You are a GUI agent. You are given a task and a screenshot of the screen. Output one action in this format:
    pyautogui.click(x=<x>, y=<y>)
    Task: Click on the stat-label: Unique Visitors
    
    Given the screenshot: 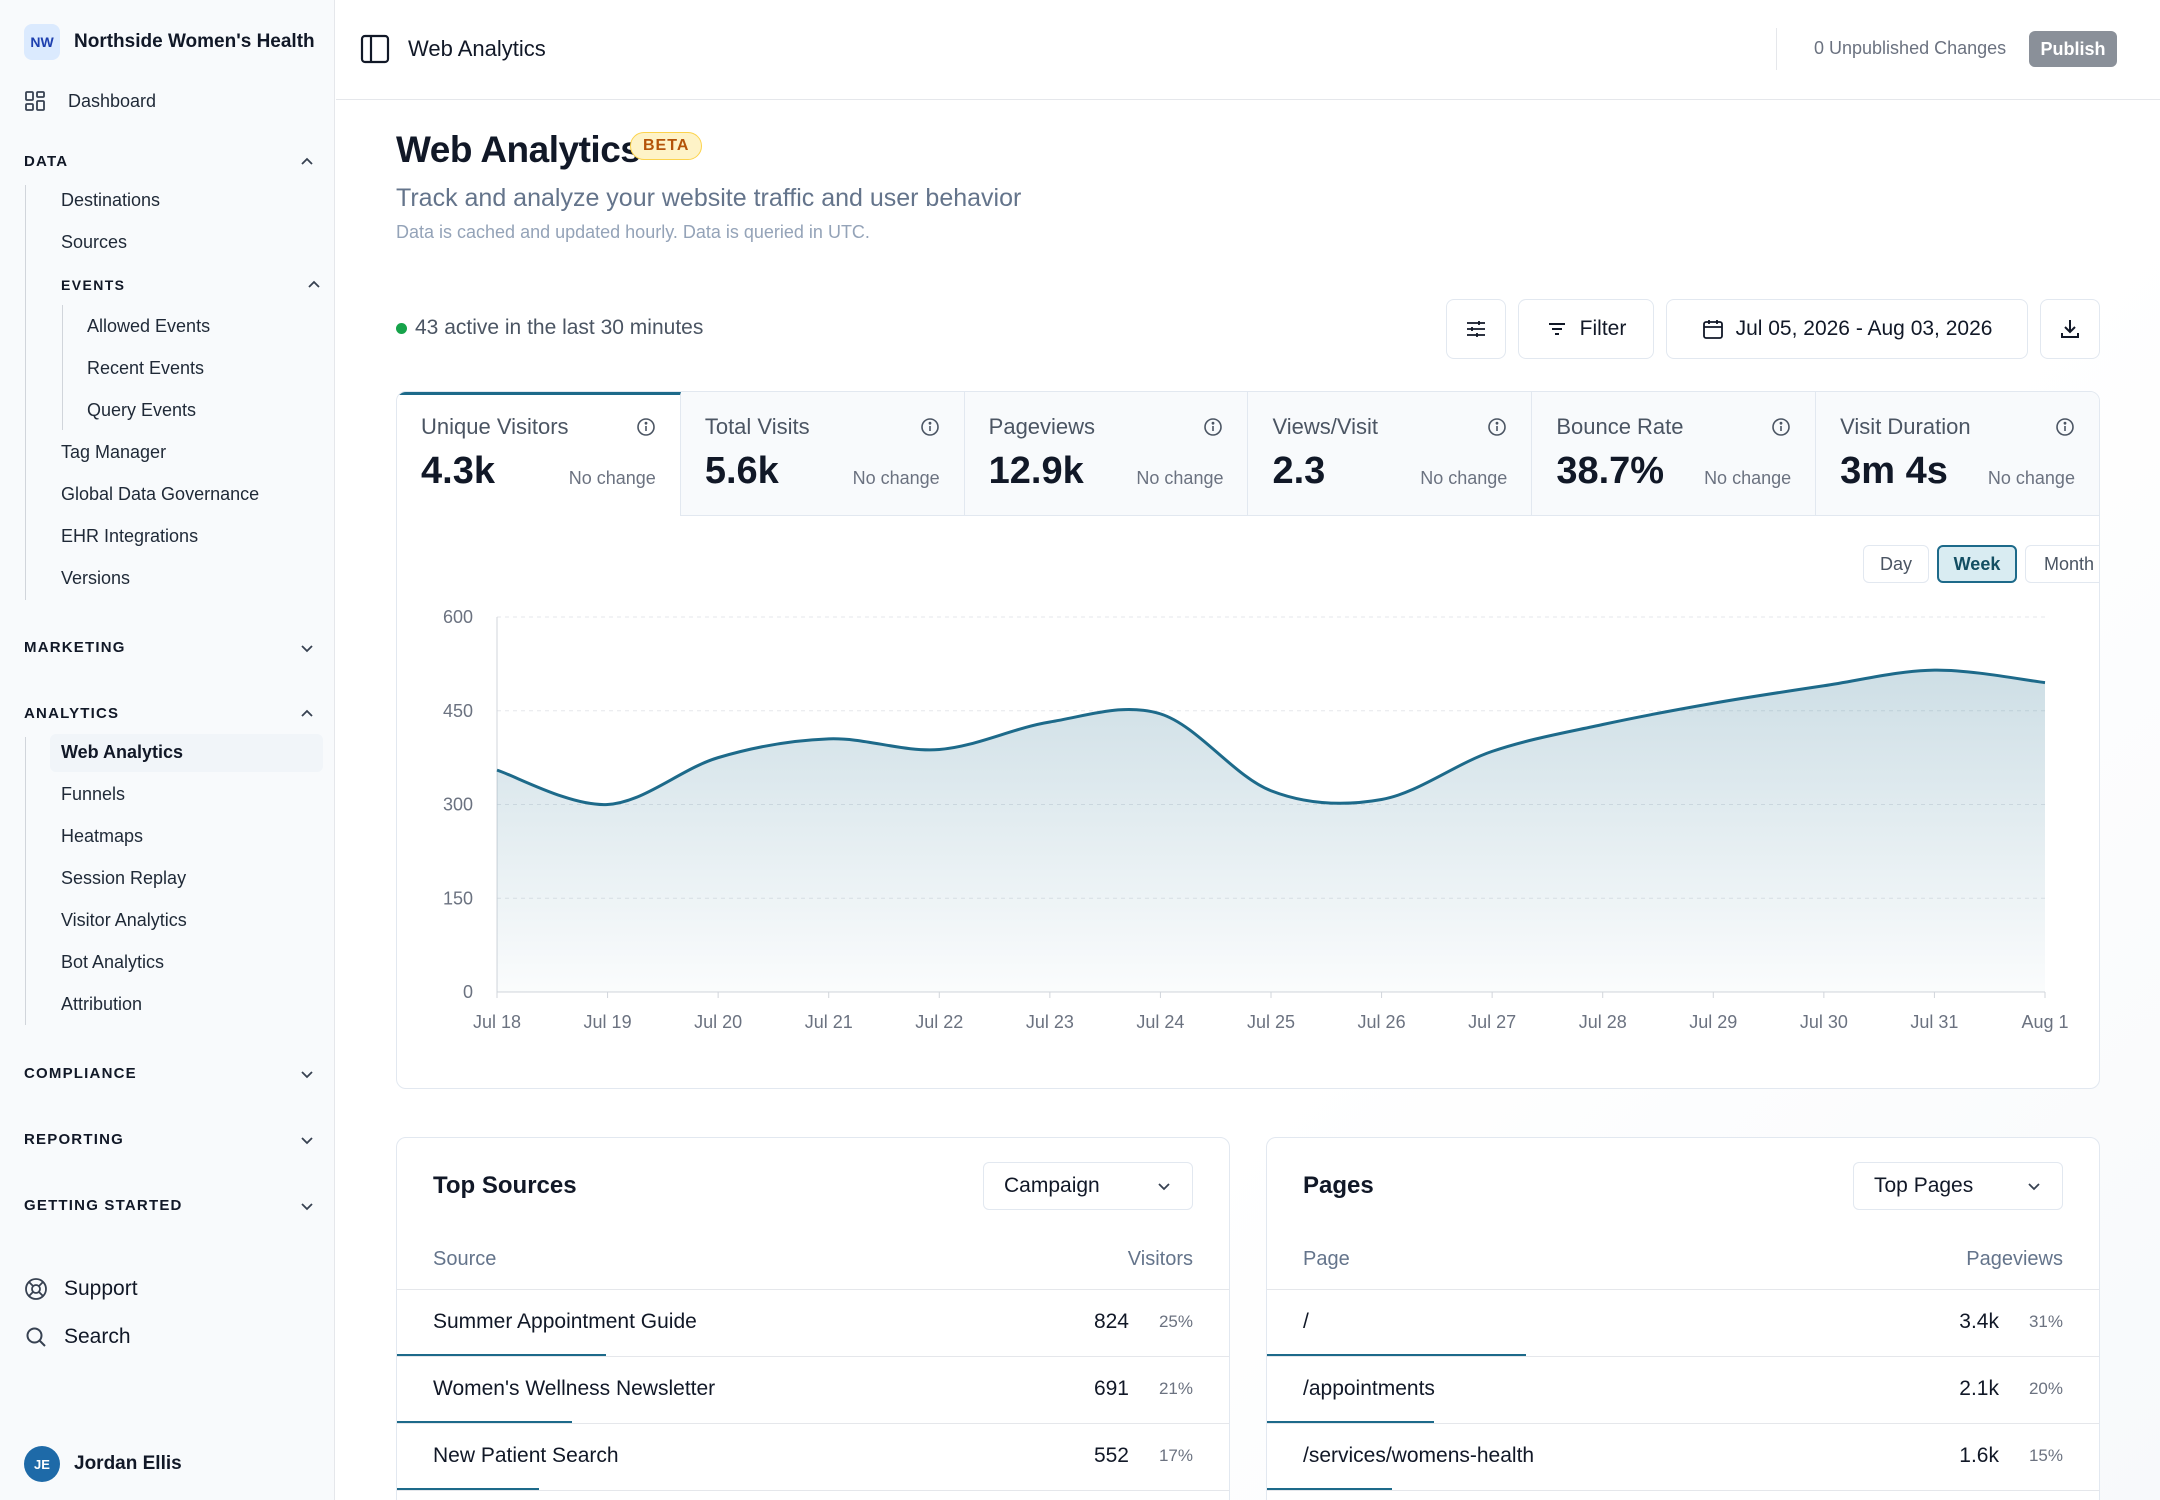 What is the action you would take?
    pyautogui.click(x=495, y=426)
    